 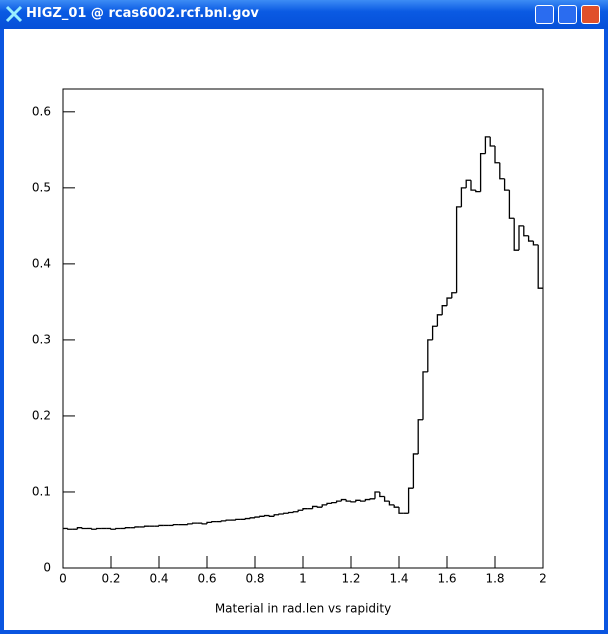 What do you see at coordinates (254, 579) in the screenshot?
I see `x-tick-label: 0.8` at bounding box center [254, 579].